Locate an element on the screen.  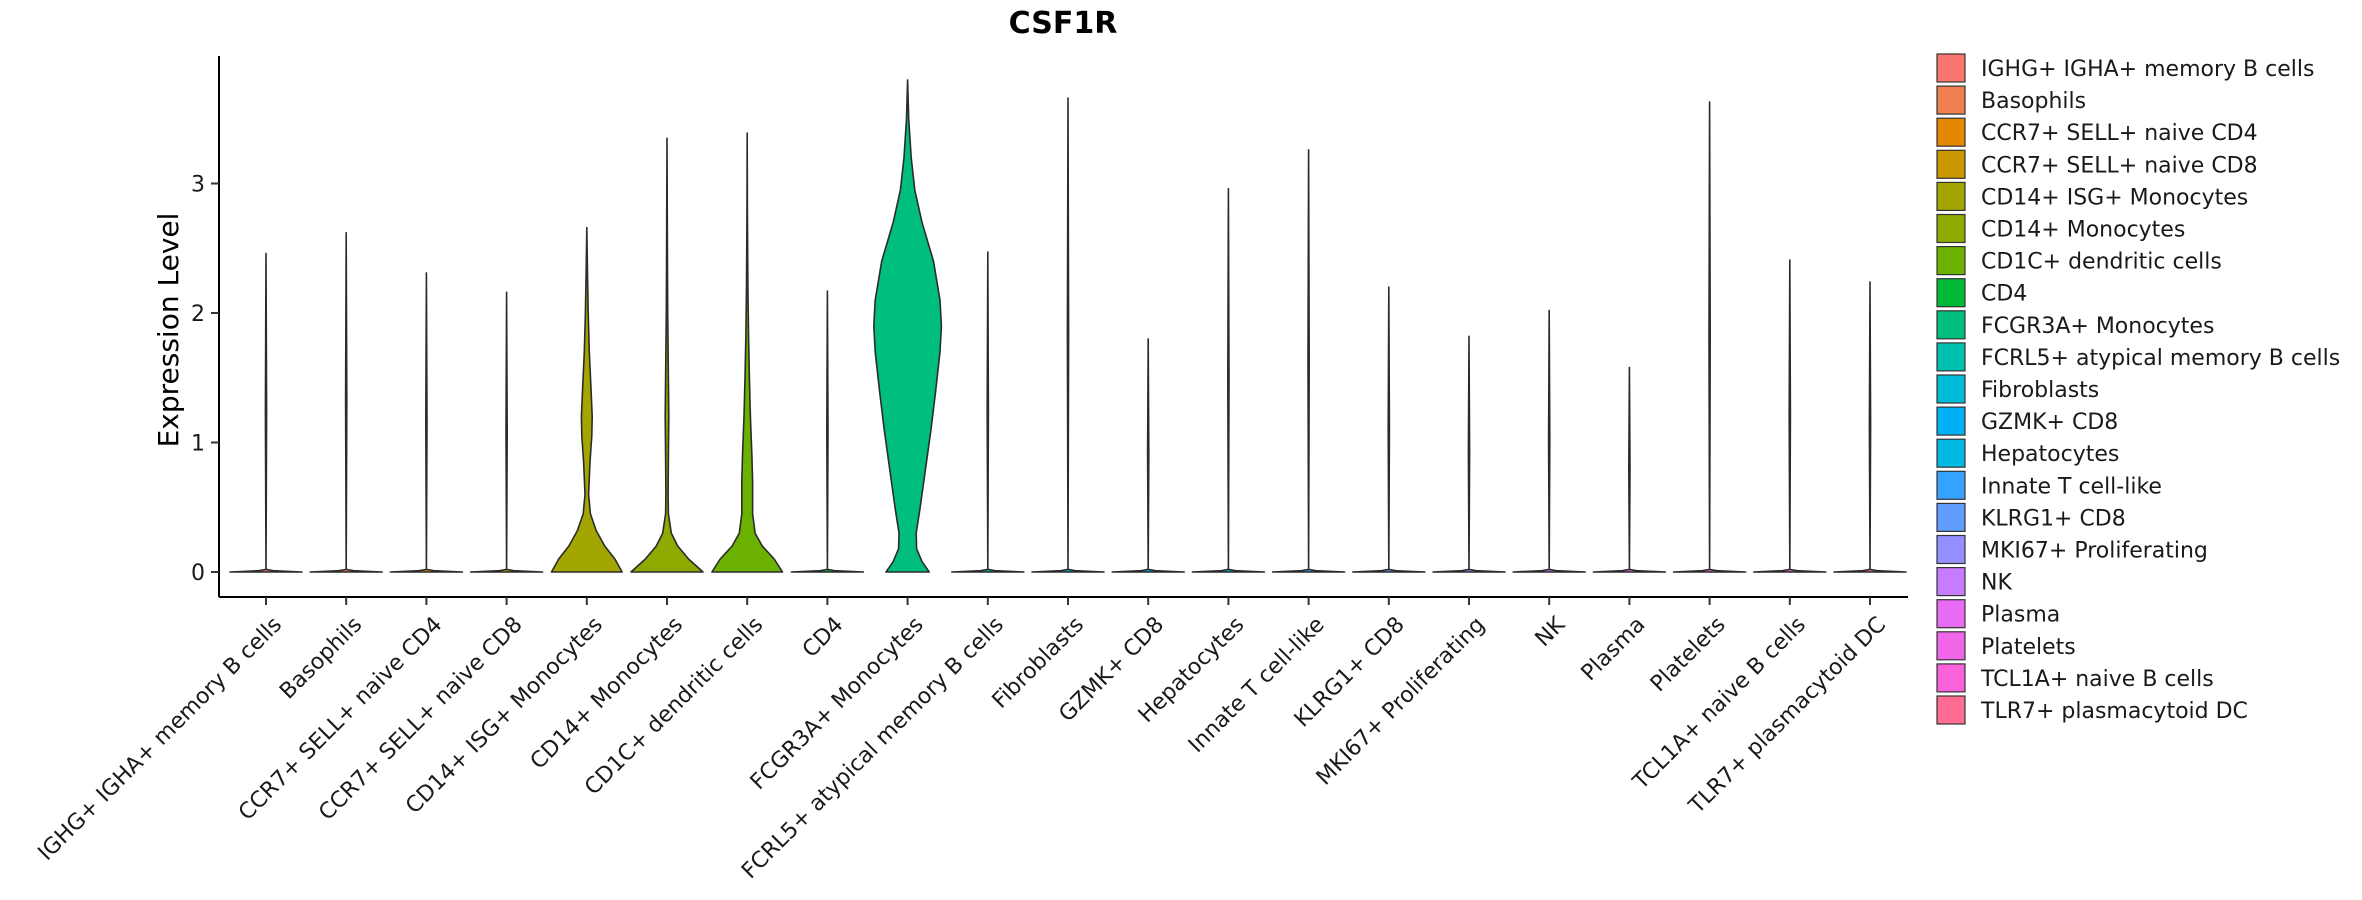
x-tick-label: IGHG+ IGHA+ memory B cells is located at coordinates (160, 738).